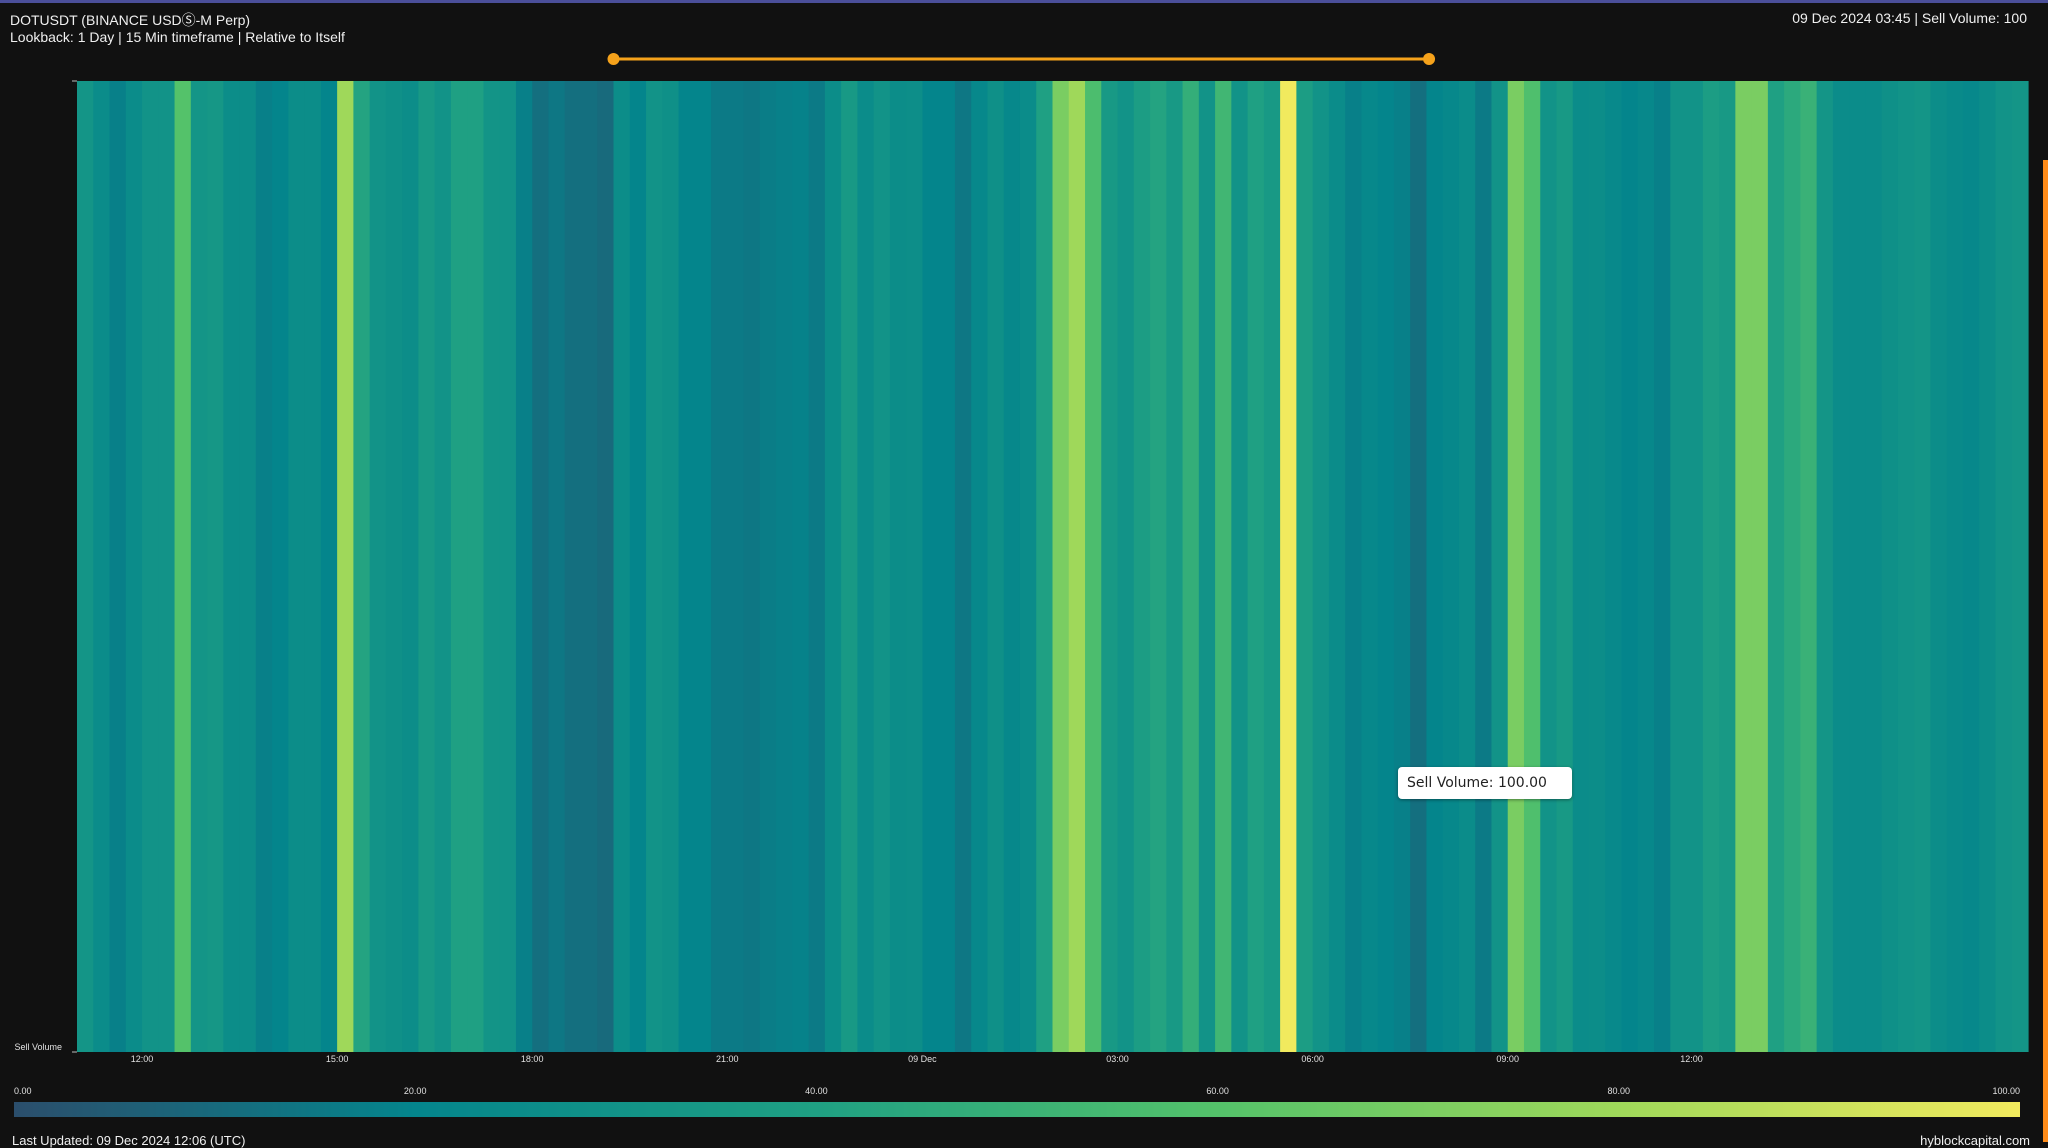 This screenshot has width=2048, height=1148. I want to click on range-slider-start-handle, so click(613, 59).